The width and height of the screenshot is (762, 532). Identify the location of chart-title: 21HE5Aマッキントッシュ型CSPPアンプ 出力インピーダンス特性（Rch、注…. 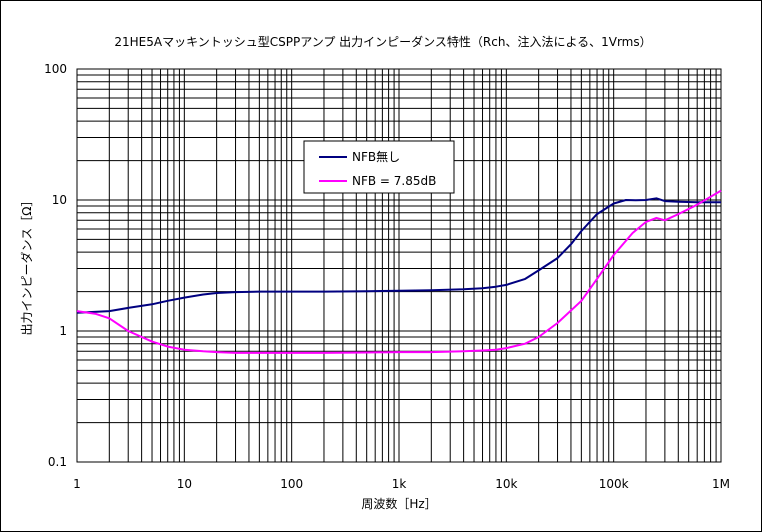
(382, 41).